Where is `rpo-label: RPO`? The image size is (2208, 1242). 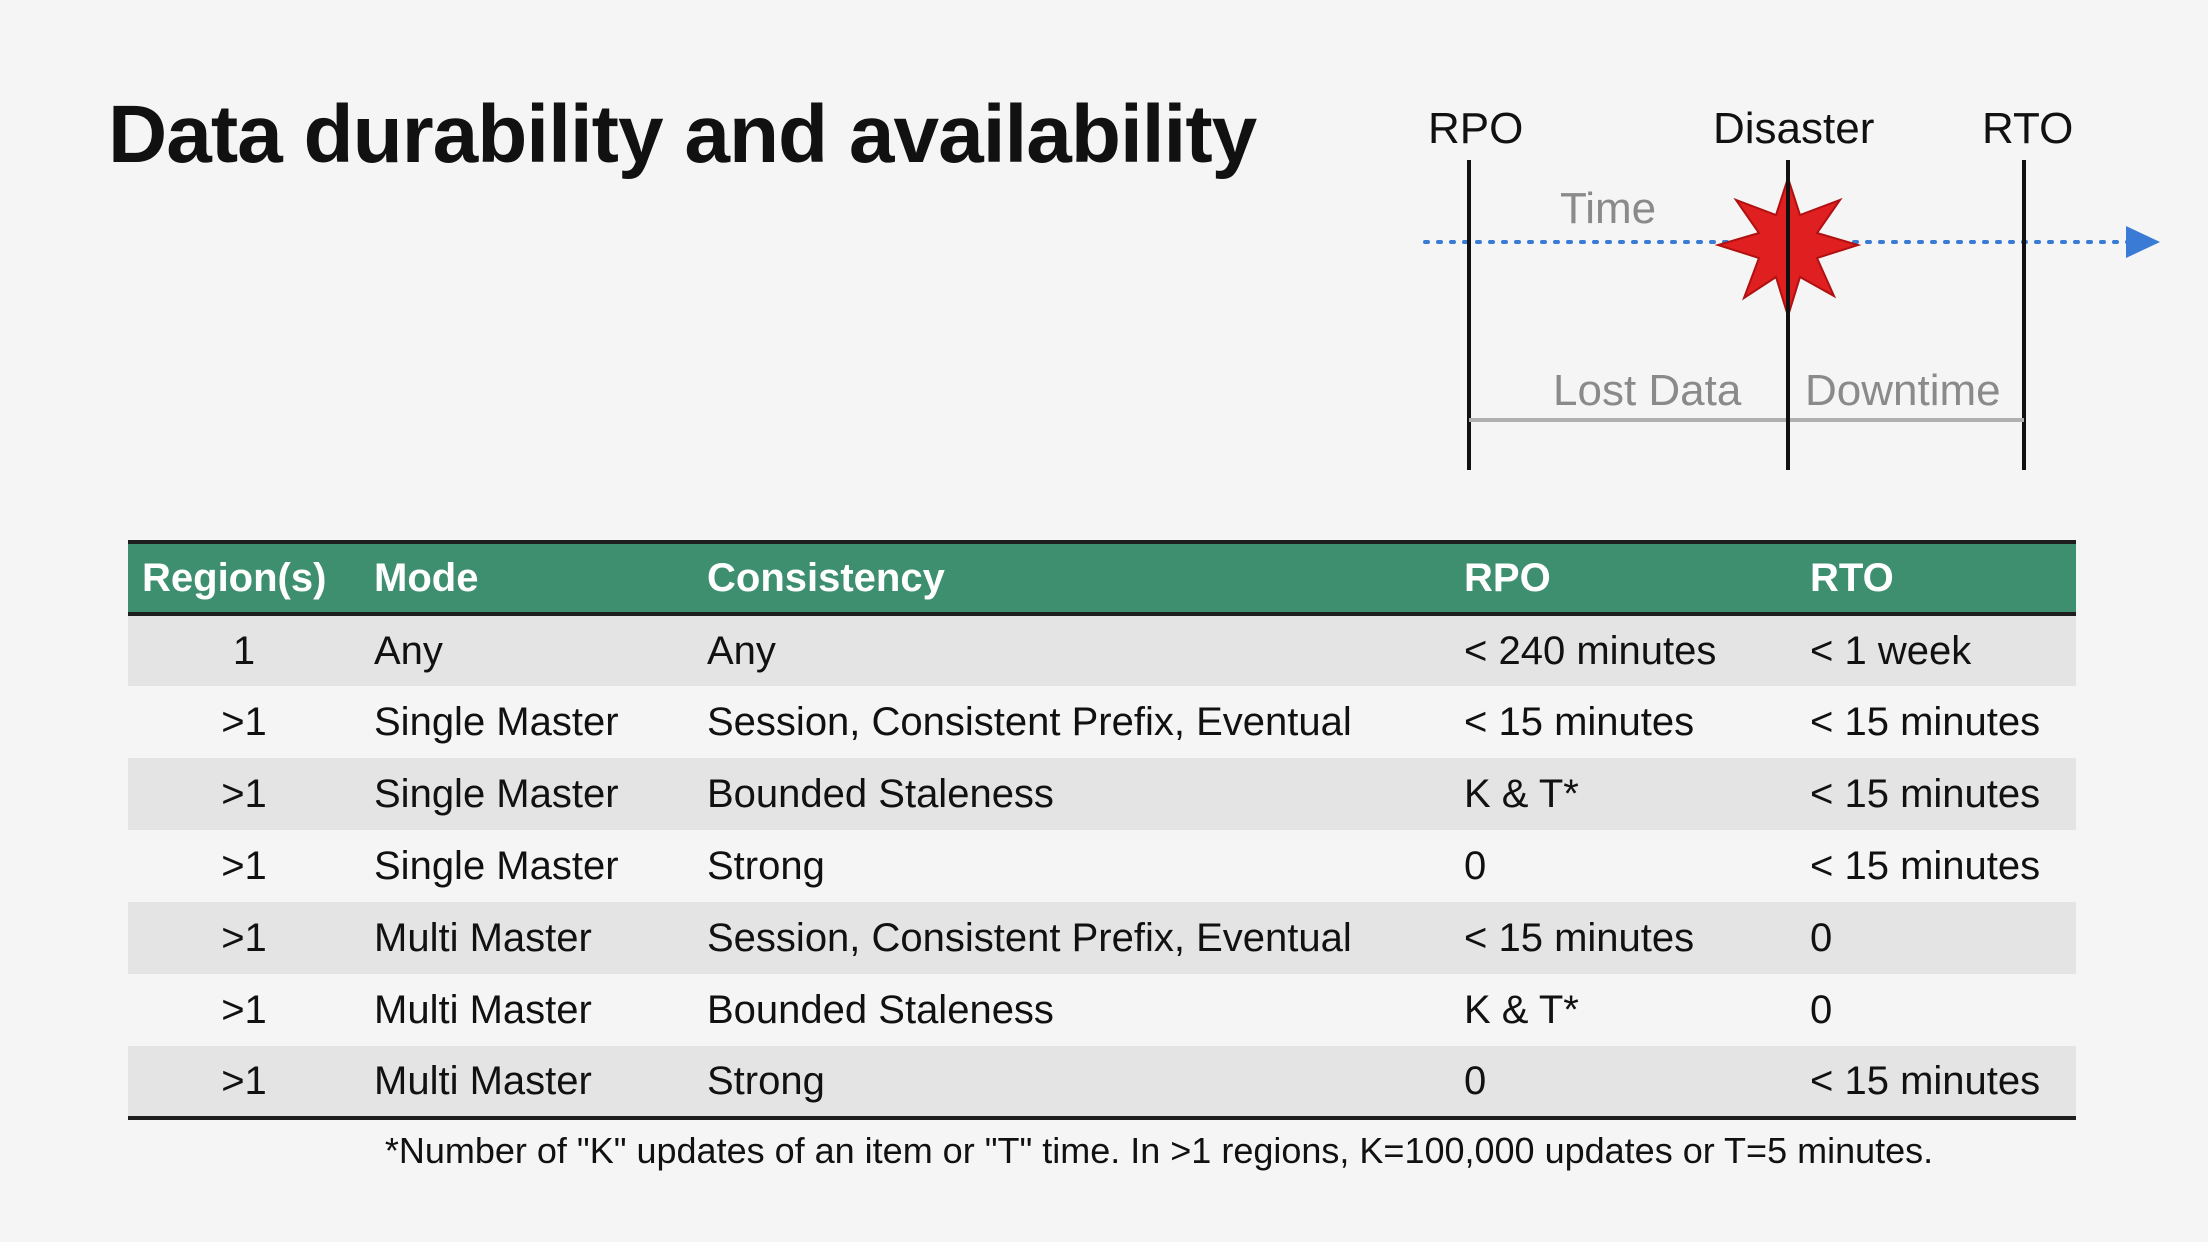 rpo-label: RPO is located at coordinates (1476, 128).